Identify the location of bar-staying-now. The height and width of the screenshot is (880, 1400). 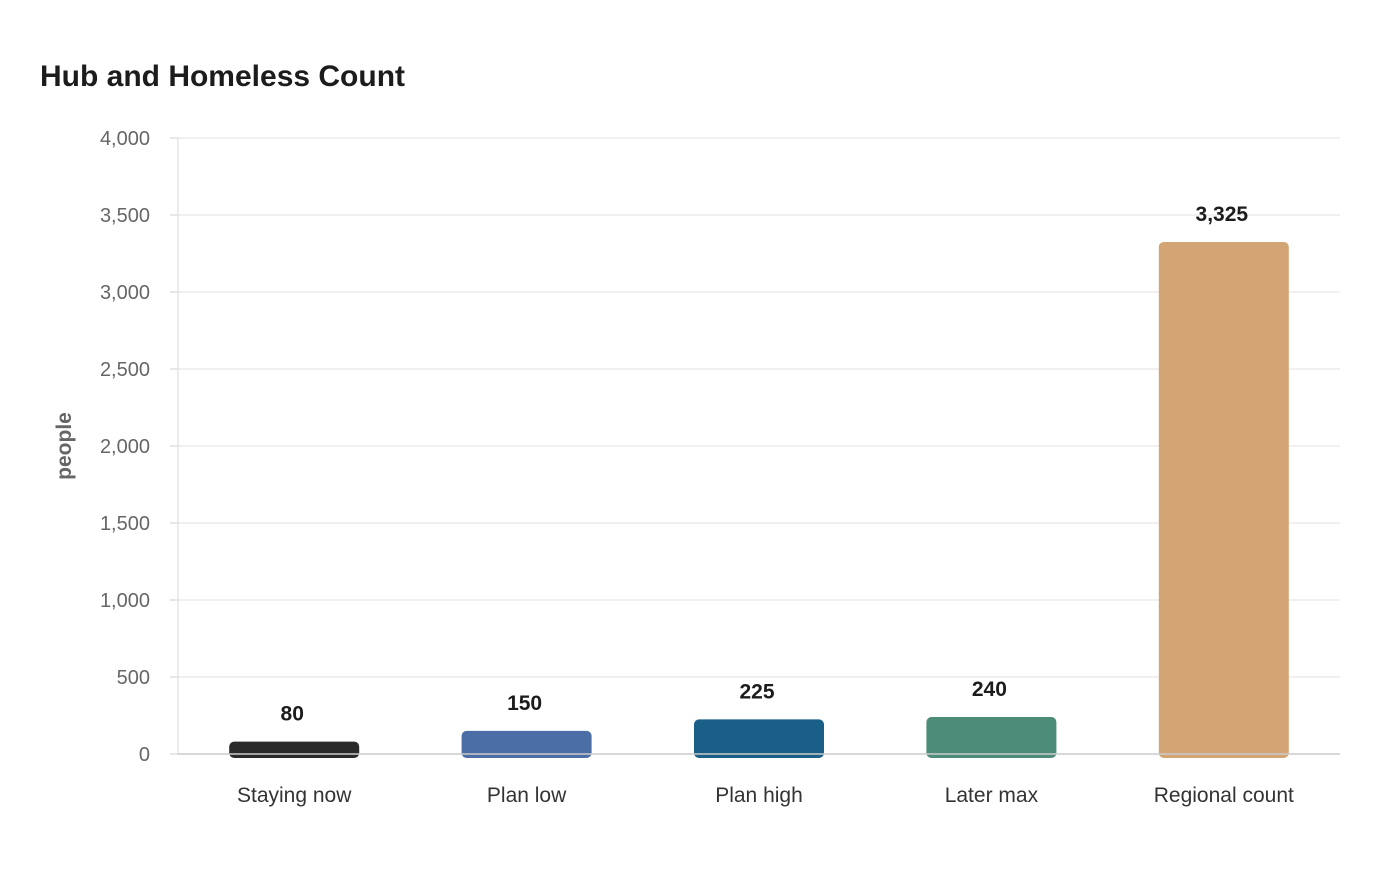
(294, 749).